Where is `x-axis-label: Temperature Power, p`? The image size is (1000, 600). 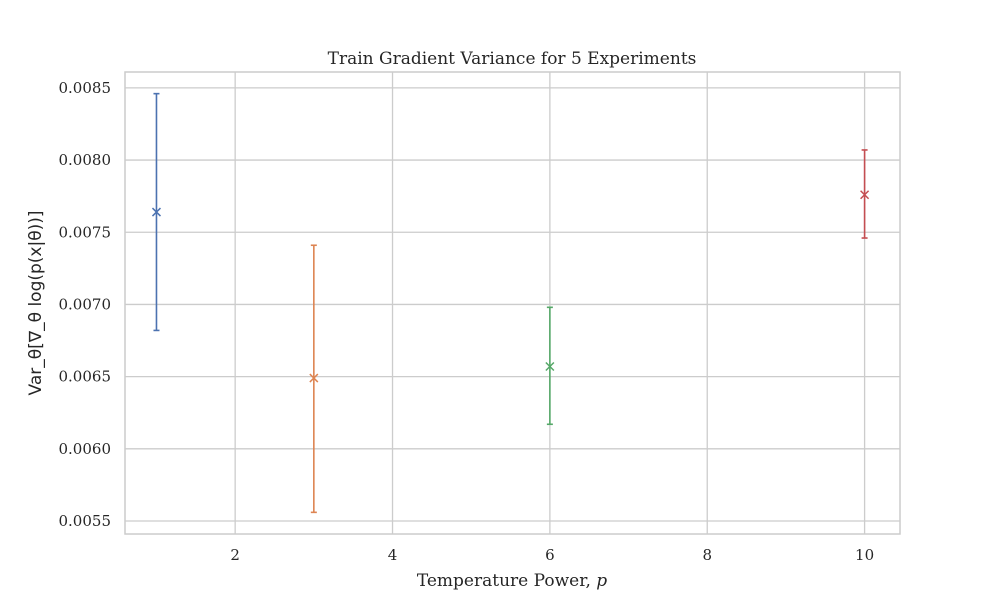
x-axis-label: Temperature Power, p is located at coordinates (512, 581).